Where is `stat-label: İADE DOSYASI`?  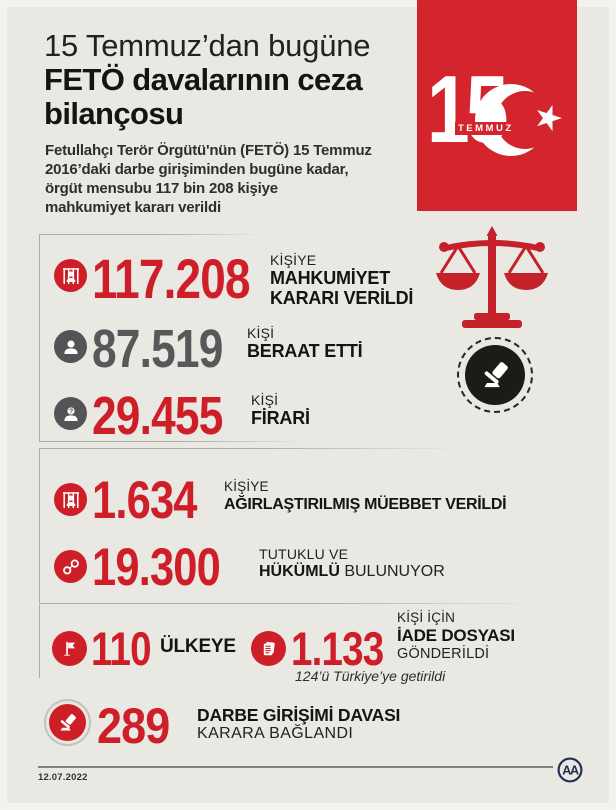
stat-label: İADE DOSYASI is located at coordinates (456, 635).